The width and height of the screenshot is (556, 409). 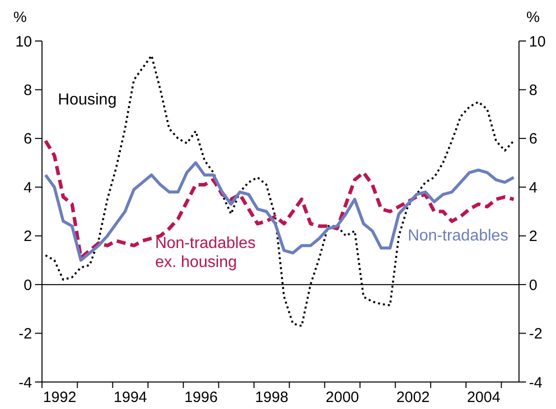 What do you see at coordinates (533, 237) in the screenshot?
I see `y2-tick-label: 2` at bounding box center [533, 237].